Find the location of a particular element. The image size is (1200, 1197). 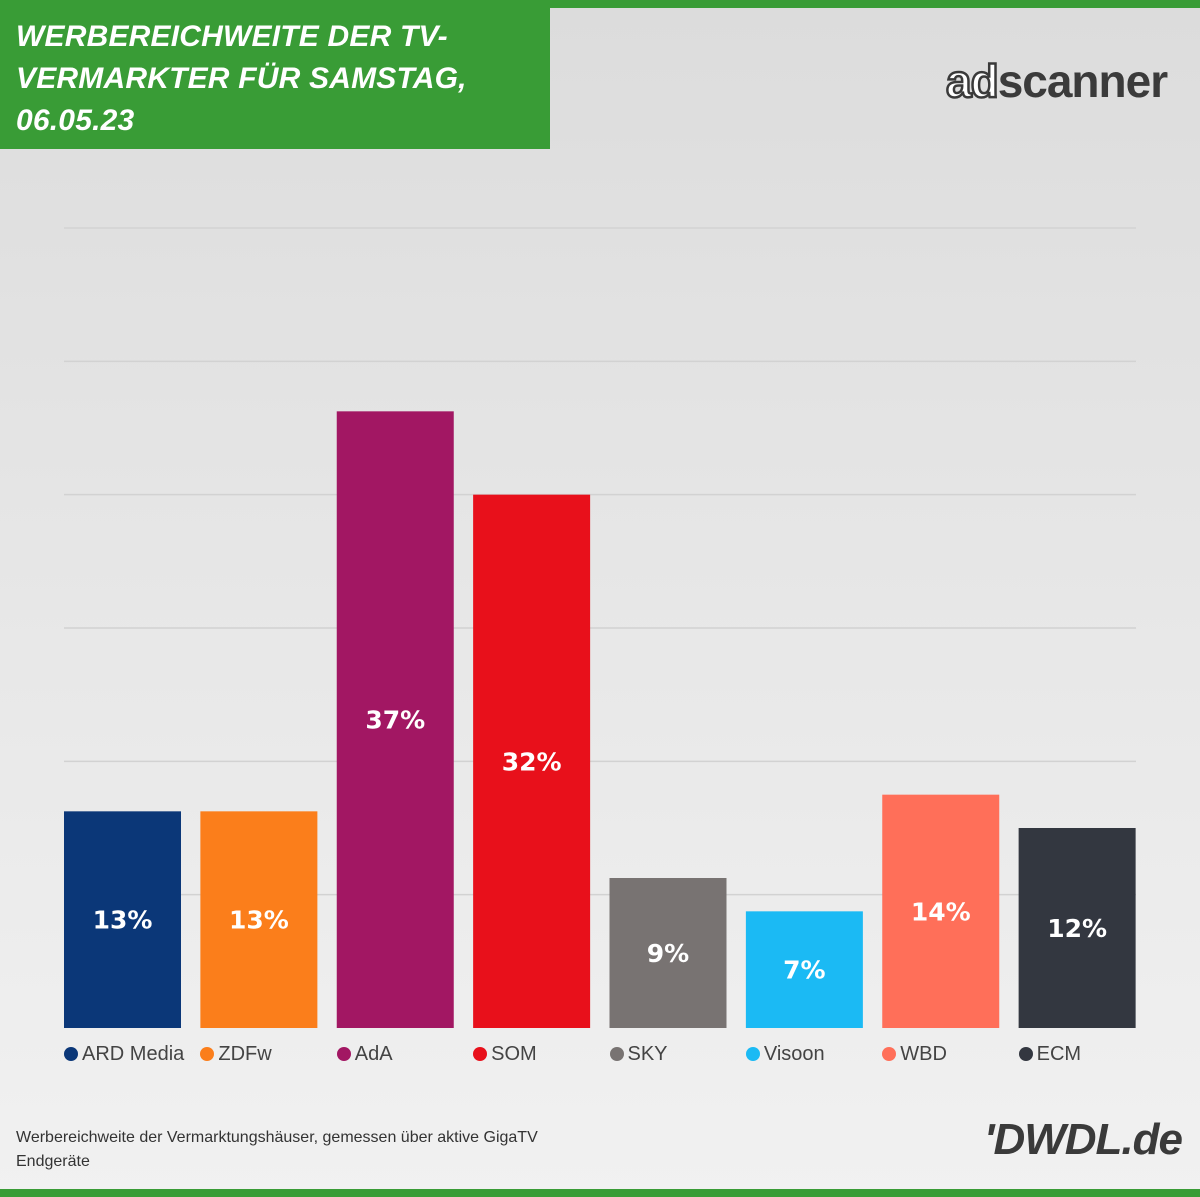

value-label: 14% is located at coordinates (941, 911).